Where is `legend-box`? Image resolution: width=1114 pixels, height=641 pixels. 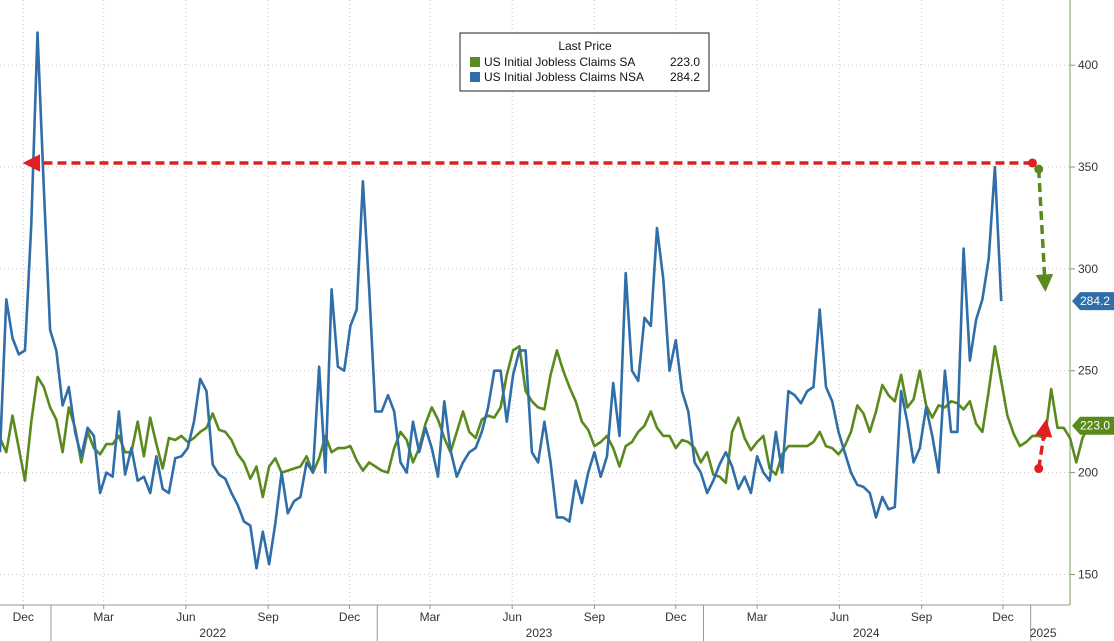 legend-box is located at coordinates (584, 62).